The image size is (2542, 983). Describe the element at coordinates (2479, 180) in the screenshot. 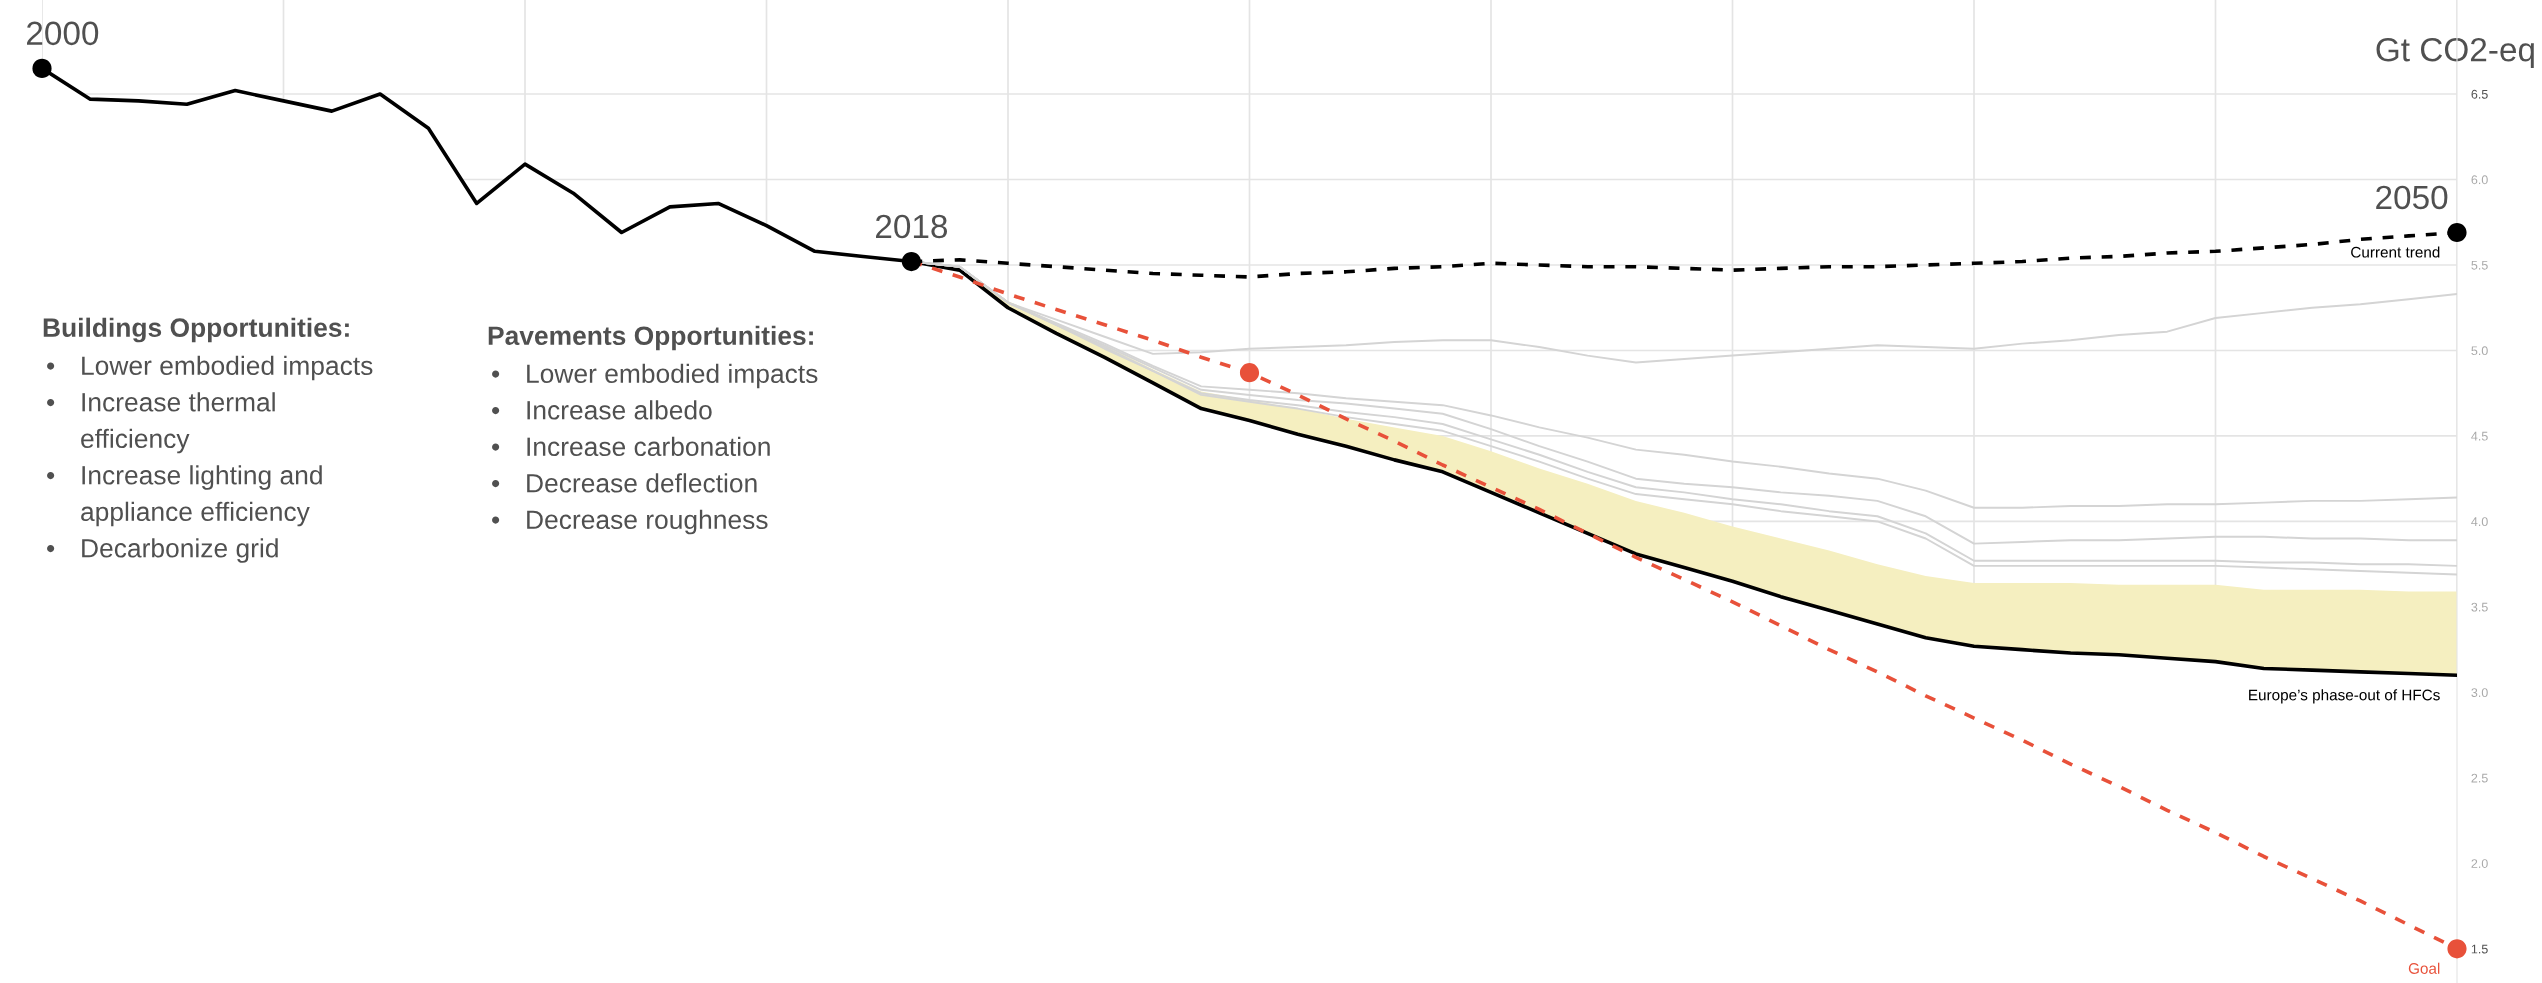

I see `y-tick-label: 6.0` at that location.